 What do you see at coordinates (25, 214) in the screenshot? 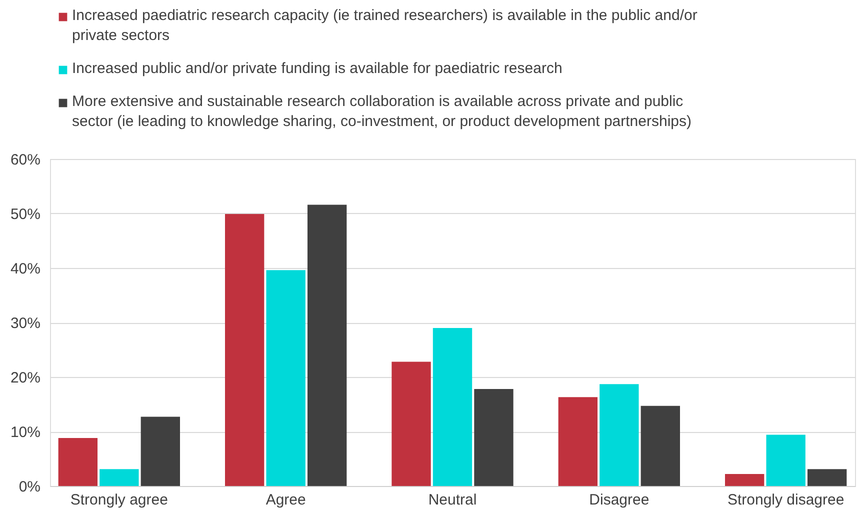
I see `y-tick-label: 50%` at bounding box center [25, 214].